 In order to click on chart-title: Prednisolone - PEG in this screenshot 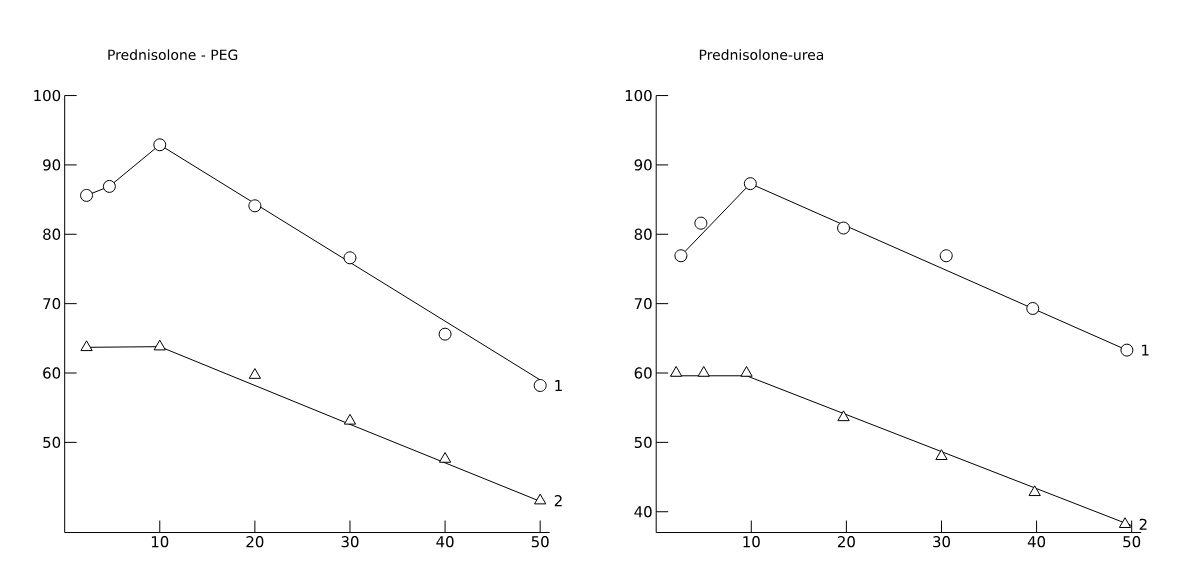, I will do `click(173, 55)`.